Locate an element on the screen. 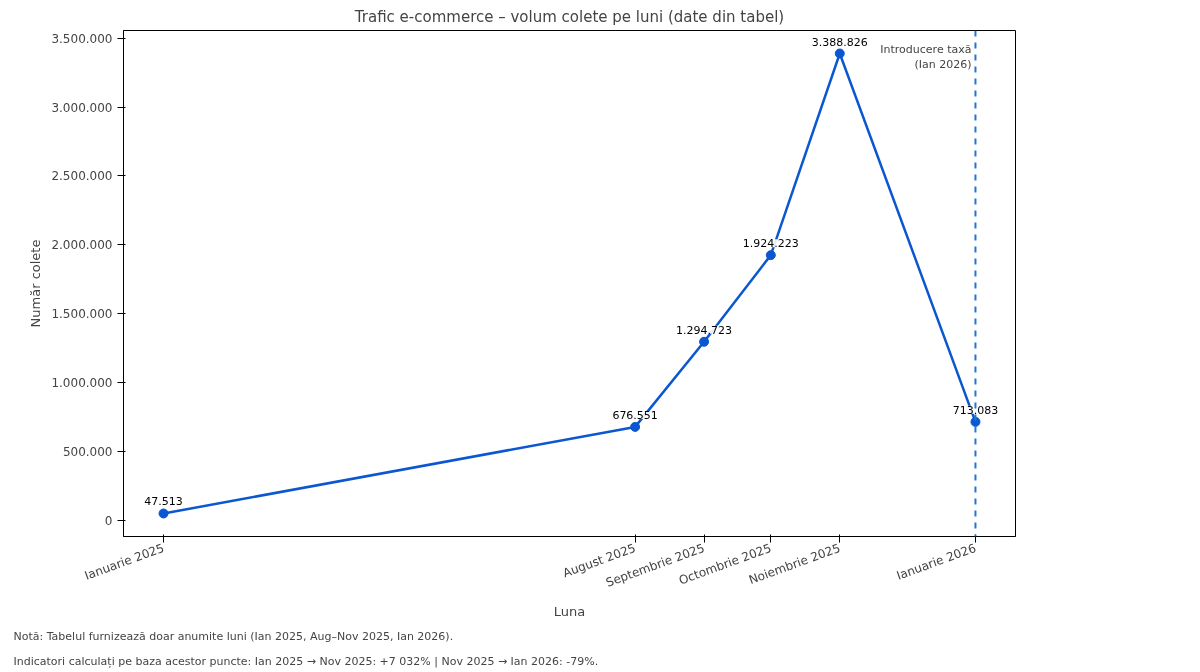 The image size is (1200, 672). y-axis-title: Număr colete is located at coordinates (36, 283).